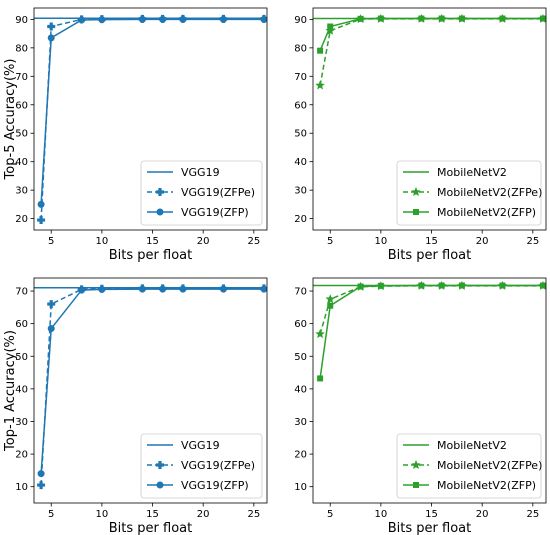 This screenshot has height=535, width=550. I want to click on y-axis-label: Top-5 Accuracy(%), so click(10, 120).